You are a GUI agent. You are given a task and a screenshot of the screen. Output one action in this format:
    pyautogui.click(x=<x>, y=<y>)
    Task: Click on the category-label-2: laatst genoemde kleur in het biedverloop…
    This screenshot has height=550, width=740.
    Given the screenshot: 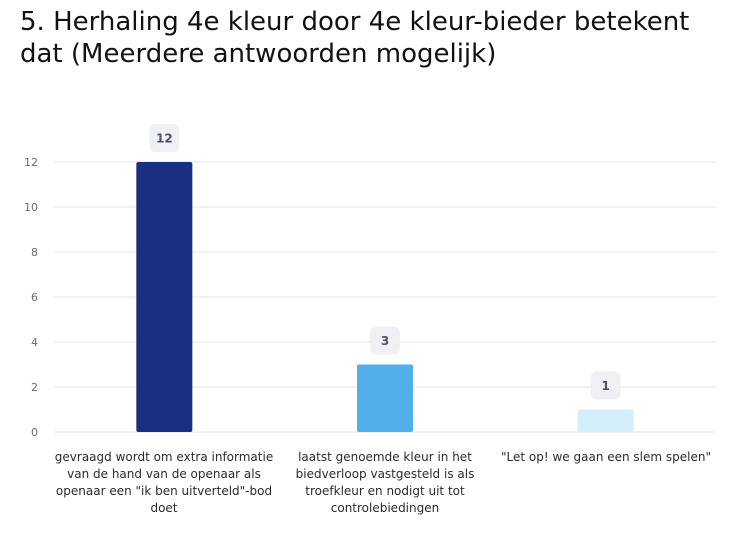 What is the action you would take?
    pyautogui.click(x=385, y=482)
    